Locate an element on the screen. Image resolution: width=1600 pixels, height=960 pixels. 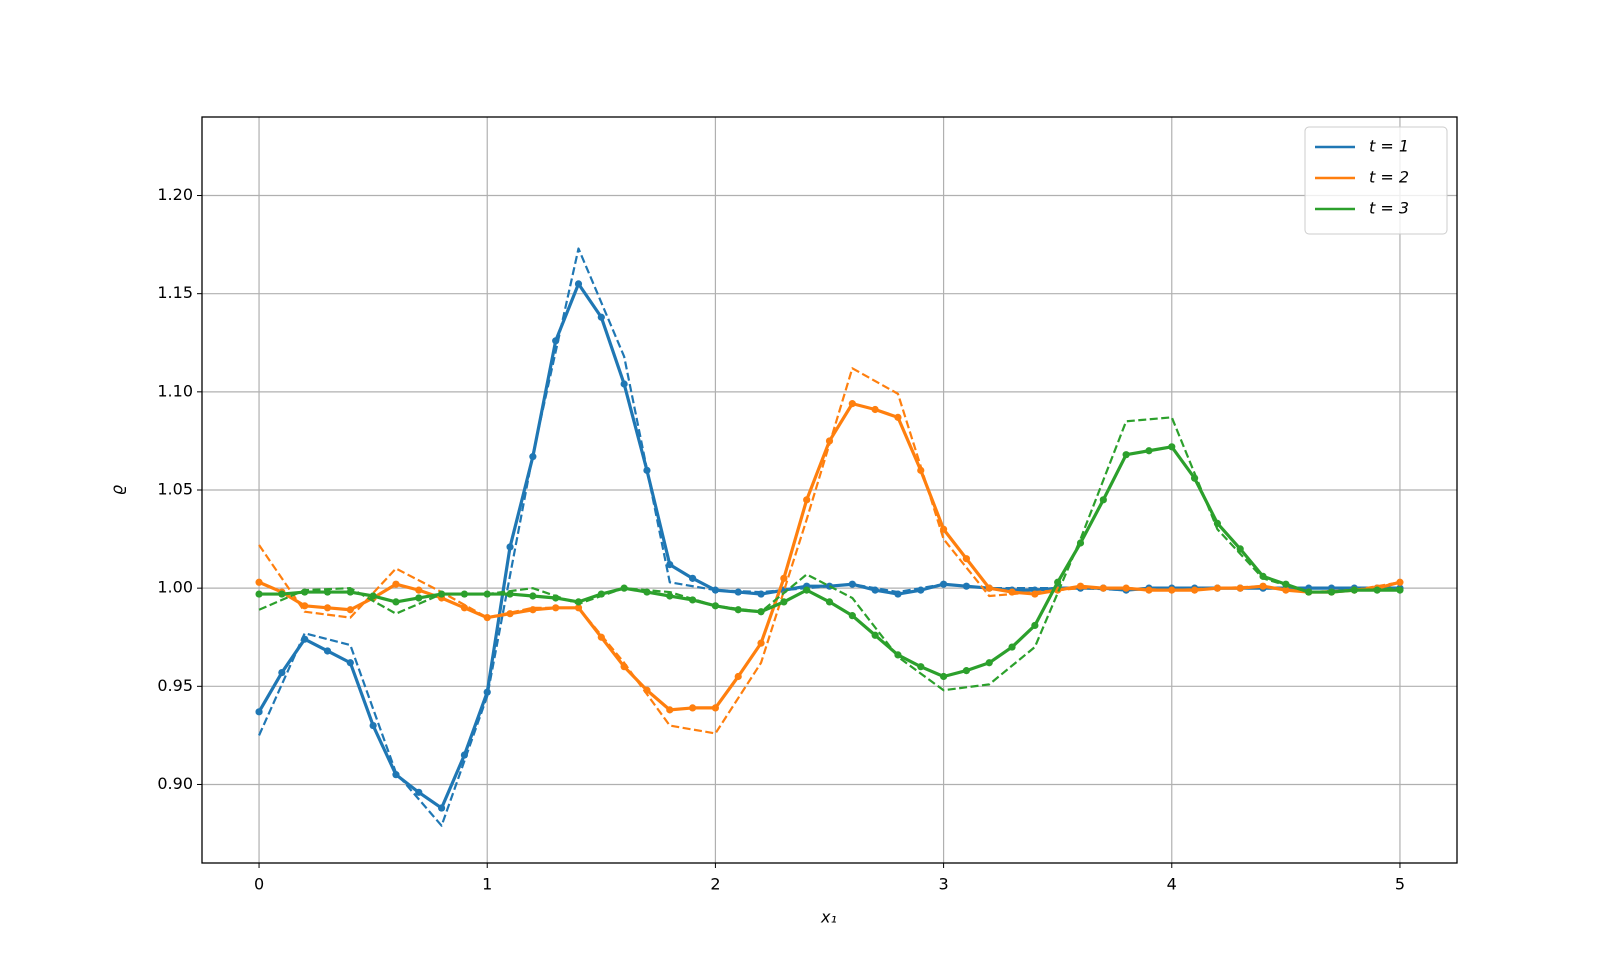
y-tick-label: 1.15 is located at coordinates (175, 292).